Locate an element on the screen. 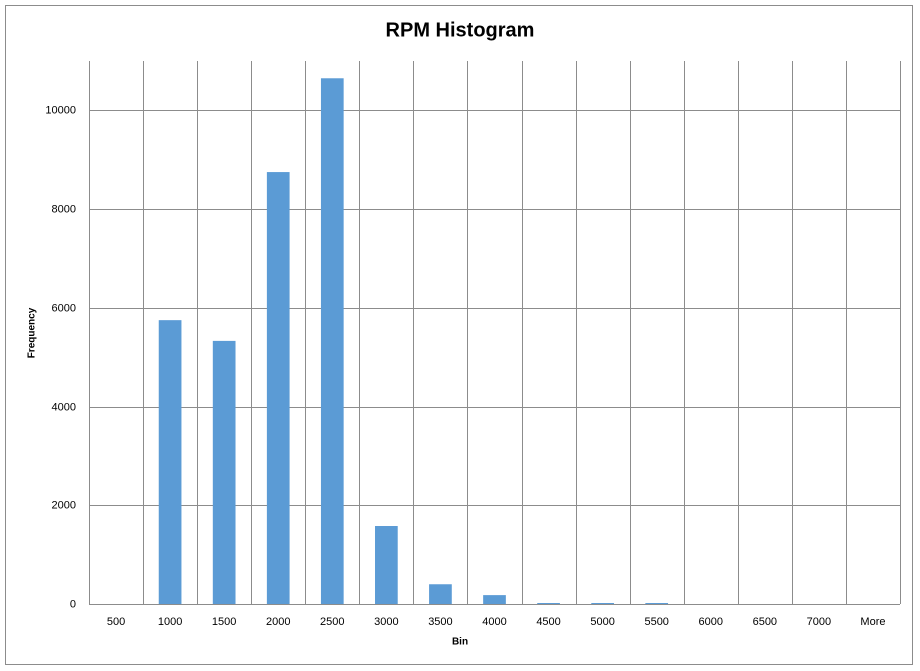 Image resolution: width=920 pixels, height=671 pixels. x-tick-label: 6500 is located at coordinates (765, 622).